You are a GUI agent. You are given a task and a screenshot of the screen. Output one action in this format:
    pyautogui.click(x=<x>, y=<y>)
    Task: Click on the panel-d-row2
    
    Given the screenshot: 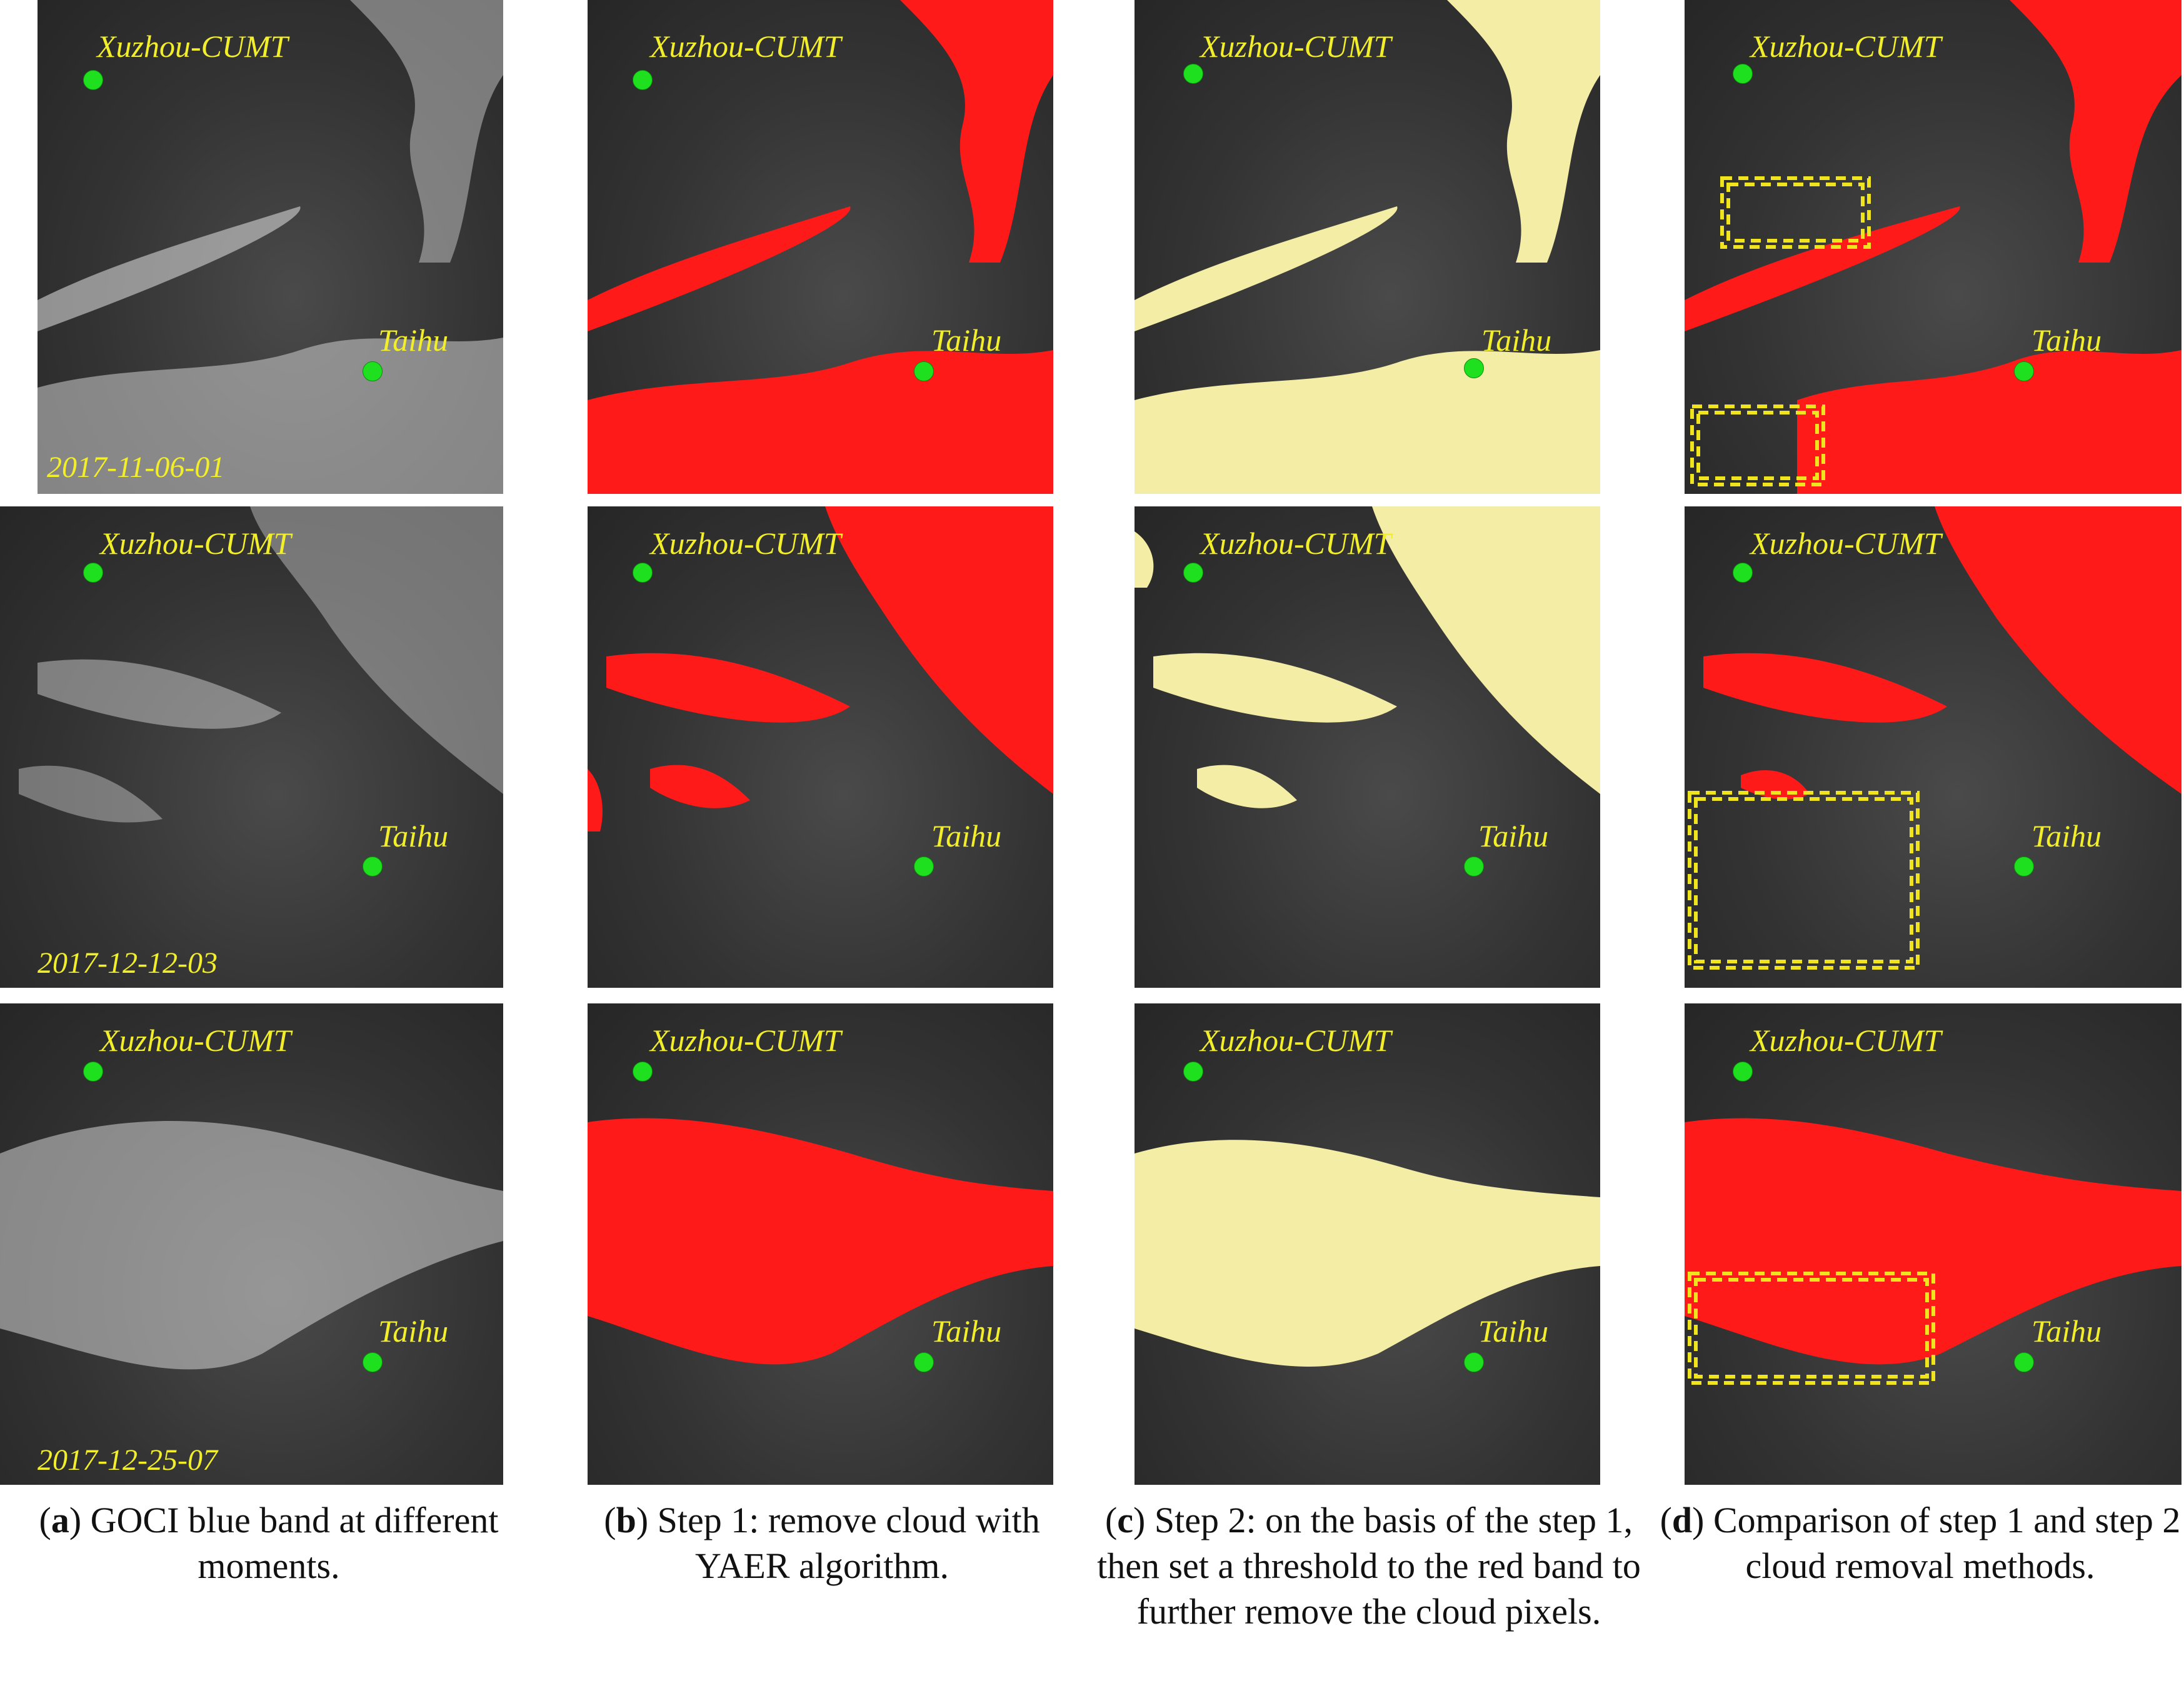 What is the action you would take?
    pyautogui.click(x=1933, y=747)
    